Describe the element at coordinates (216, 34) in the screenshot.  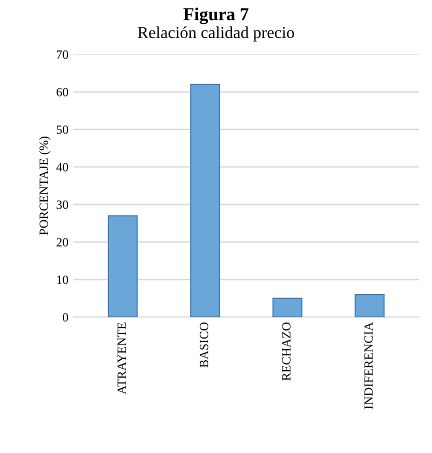
I see `chart-subtitle: Relación calidad precio` at that location.